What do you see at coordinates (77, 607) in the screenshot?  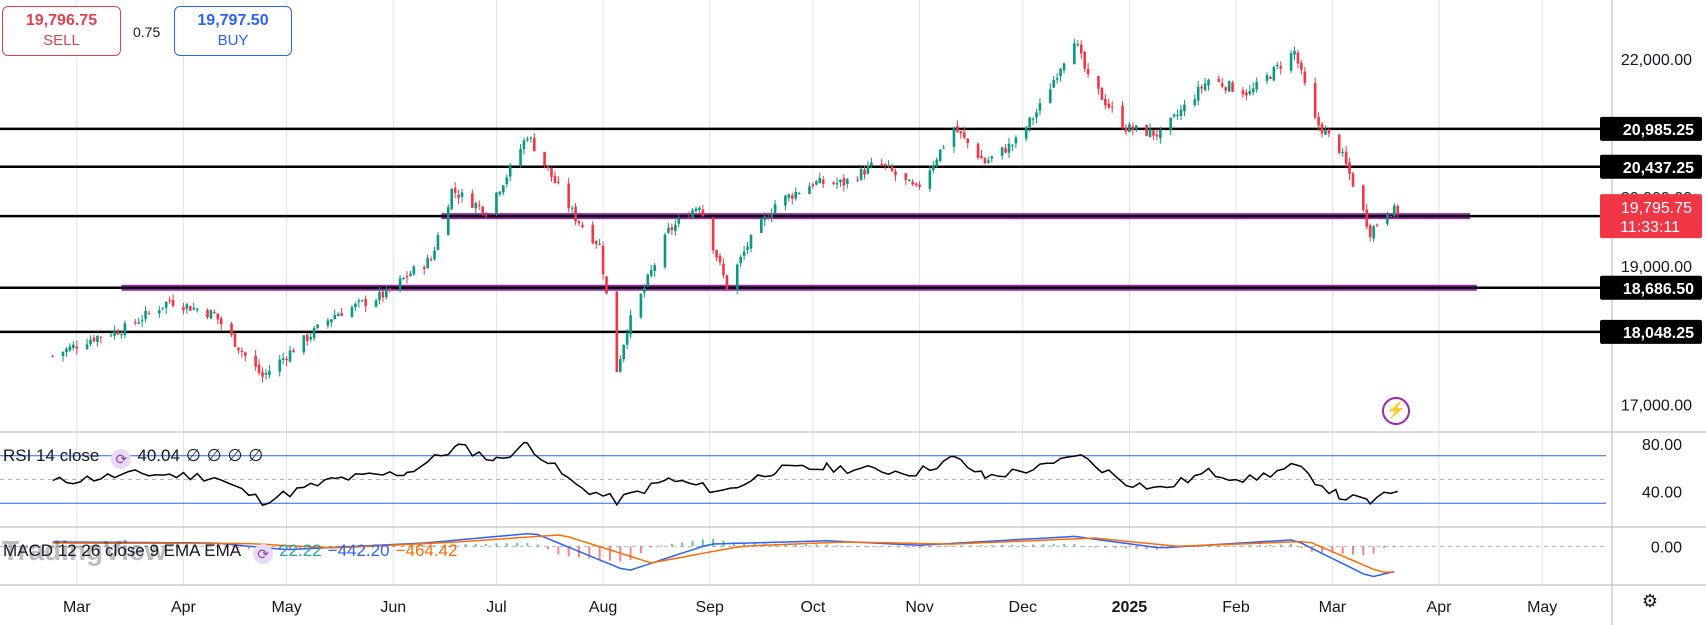 I see `time-tick-label: Mar` at bounding box center [77, 607].